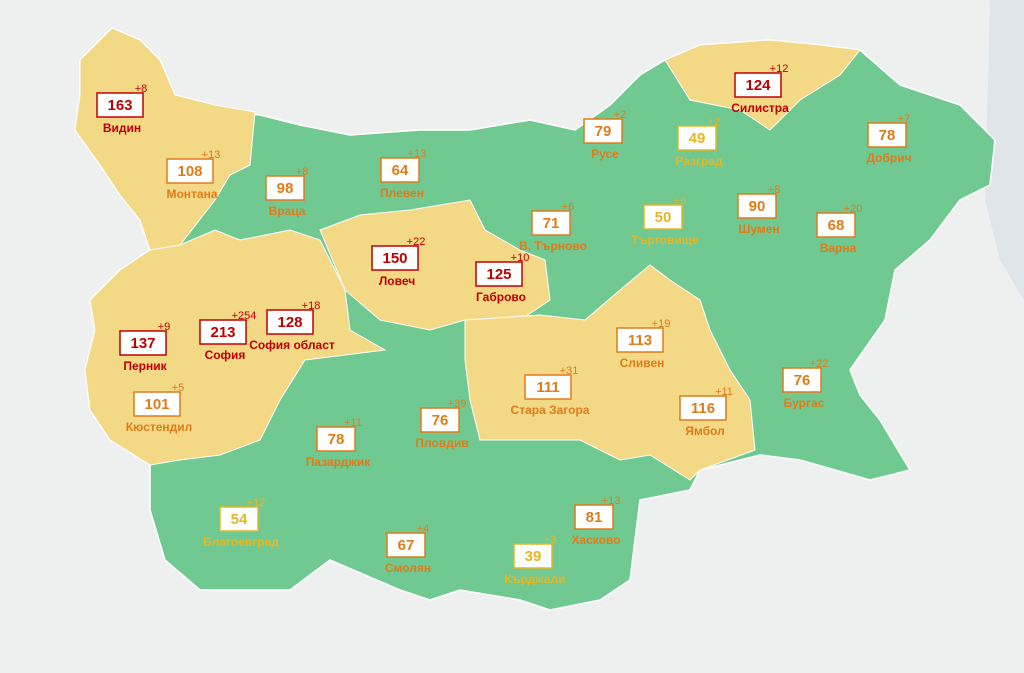 The image size is (1024, 673). Describe the element at coordinates (595, 540) in the screenshot. I see `region-name: Хасково` at that location.